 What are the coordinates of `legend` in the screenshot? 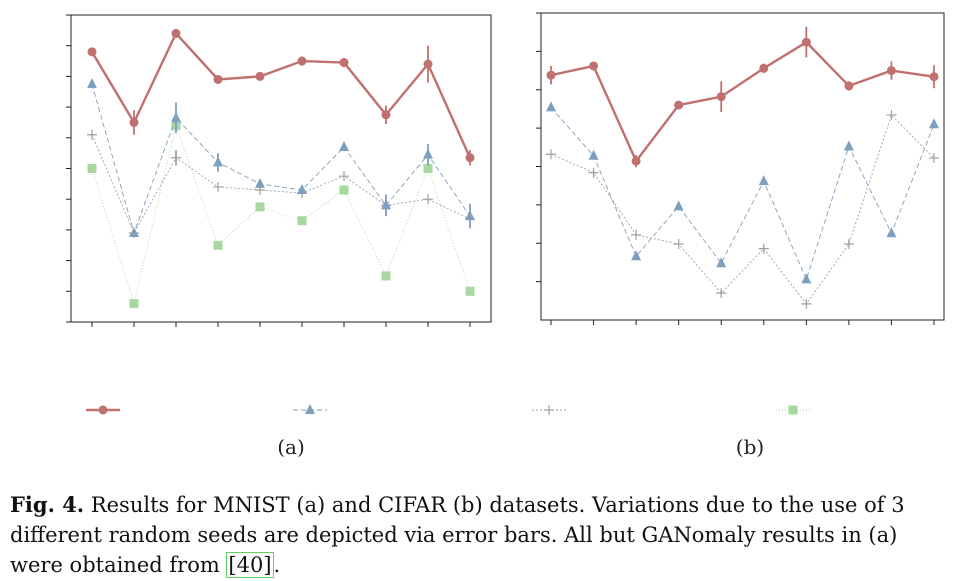 It's located at (448, 409).